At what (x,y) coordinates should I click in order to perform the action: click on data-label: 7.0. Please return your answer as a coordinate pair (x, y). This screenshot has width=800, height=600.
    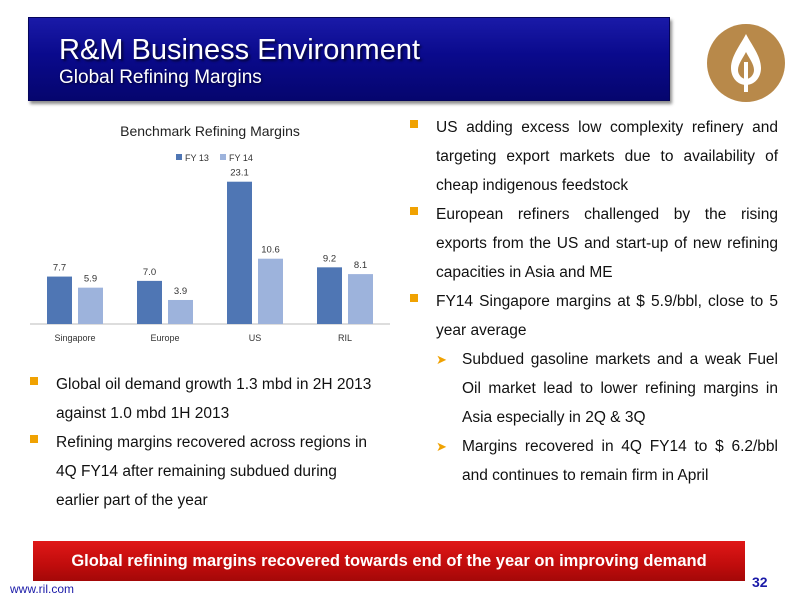
    Looking at the image, I should click on (149, 272).